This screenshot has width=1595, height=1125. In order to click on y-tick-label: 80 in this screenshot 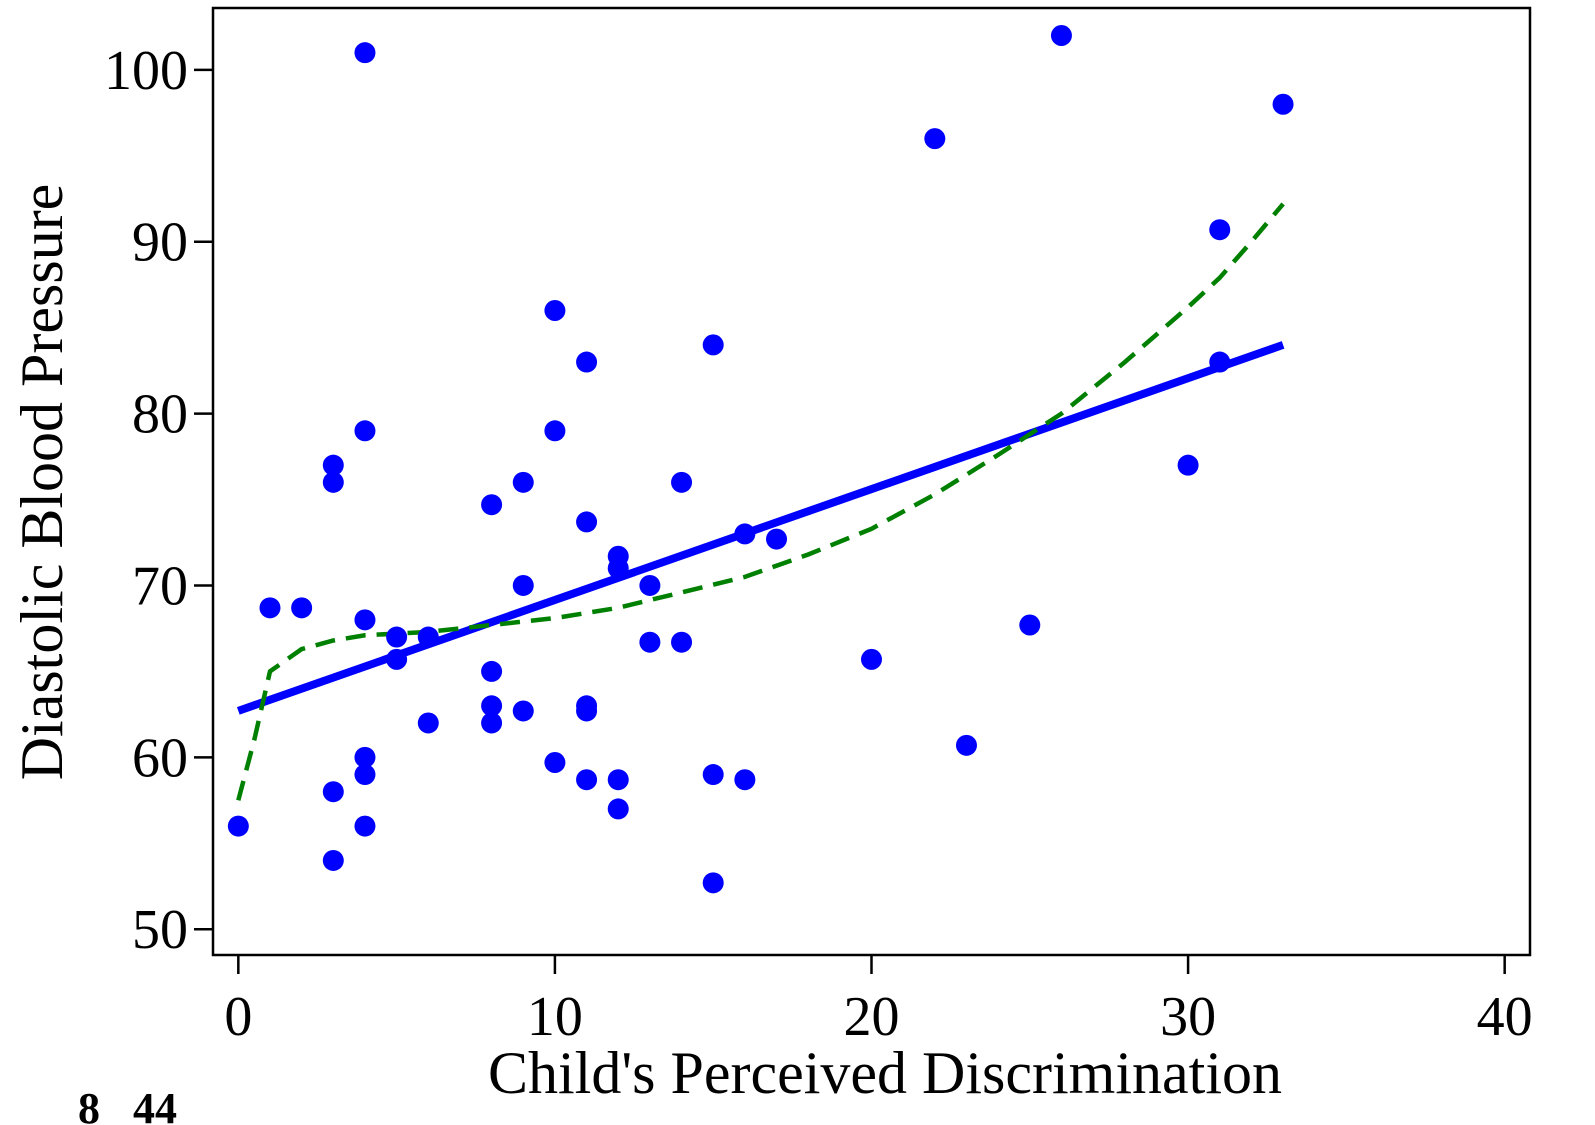, I will do `click(160, 415)`.